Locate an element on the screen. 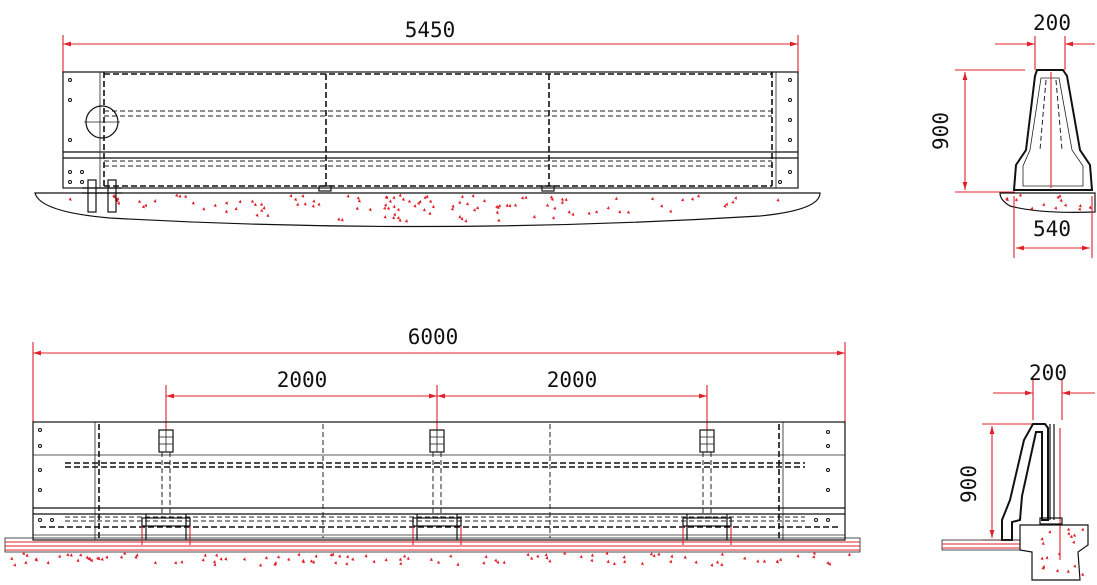 This screenshot has height=585, width=1097. top-anchor-bolts is located at coordinates (102, 196).